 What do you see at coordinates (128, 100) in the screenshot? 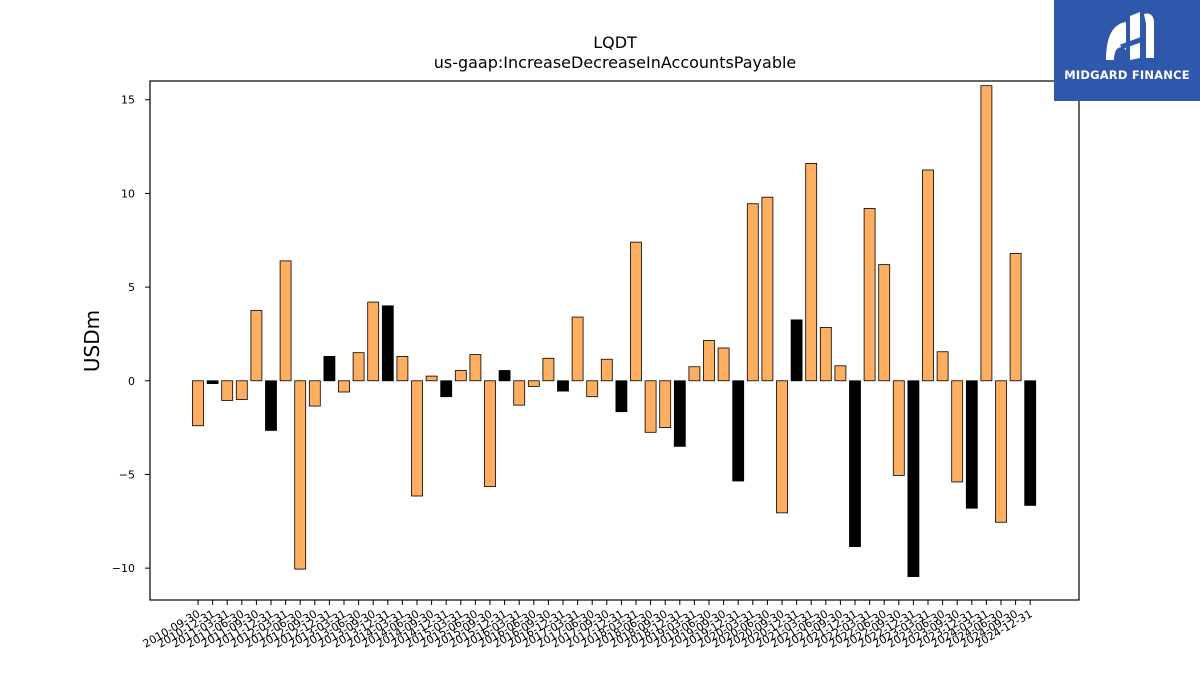
I see `y-tick-label: 15` at bounding box center [128, 100].